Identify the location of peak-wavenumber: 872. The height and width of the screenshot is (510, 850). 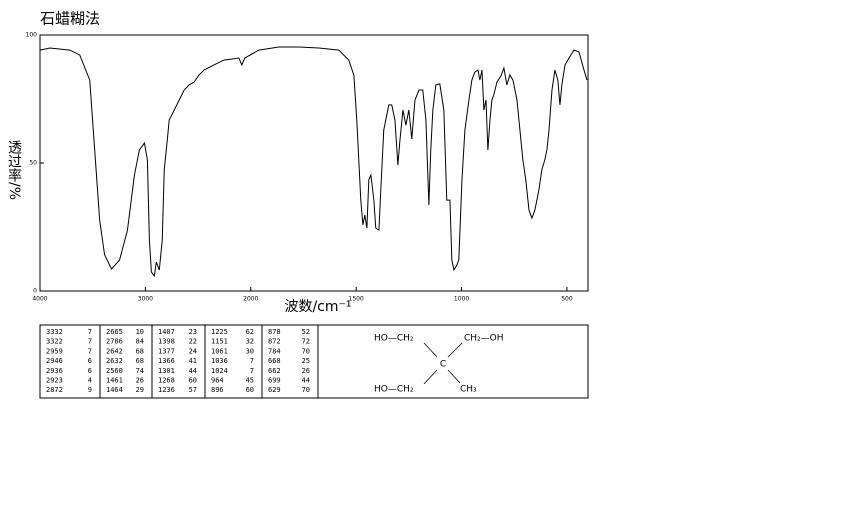
(274, 342).